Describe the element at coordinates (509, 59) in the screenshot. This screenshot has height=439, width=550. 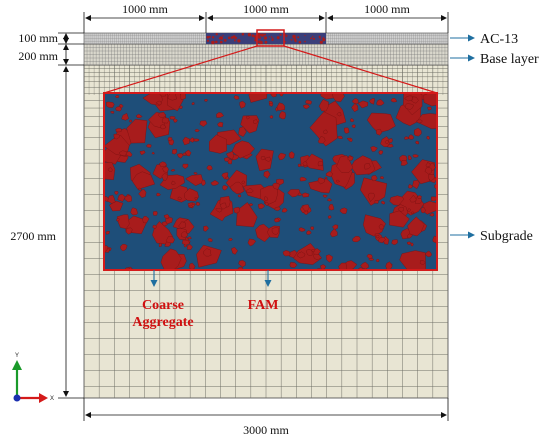
I see `label-base-layer: Base layer` at that location.